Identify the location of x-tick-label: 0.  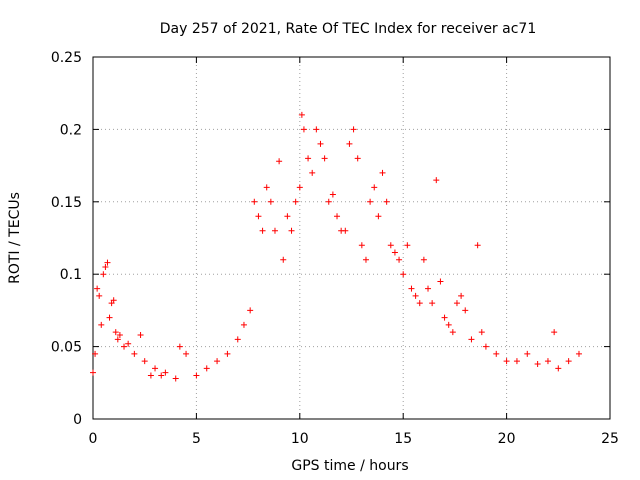
(93, 439).